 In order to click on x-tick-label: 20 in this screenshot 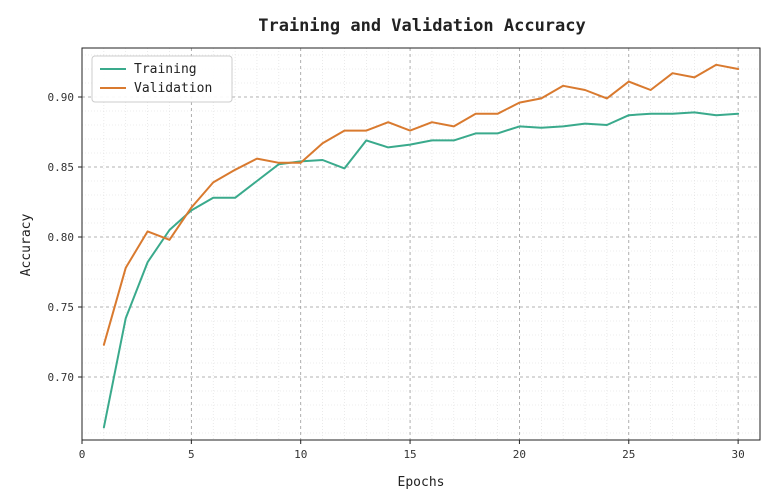, I will do `click(519, 454)`.